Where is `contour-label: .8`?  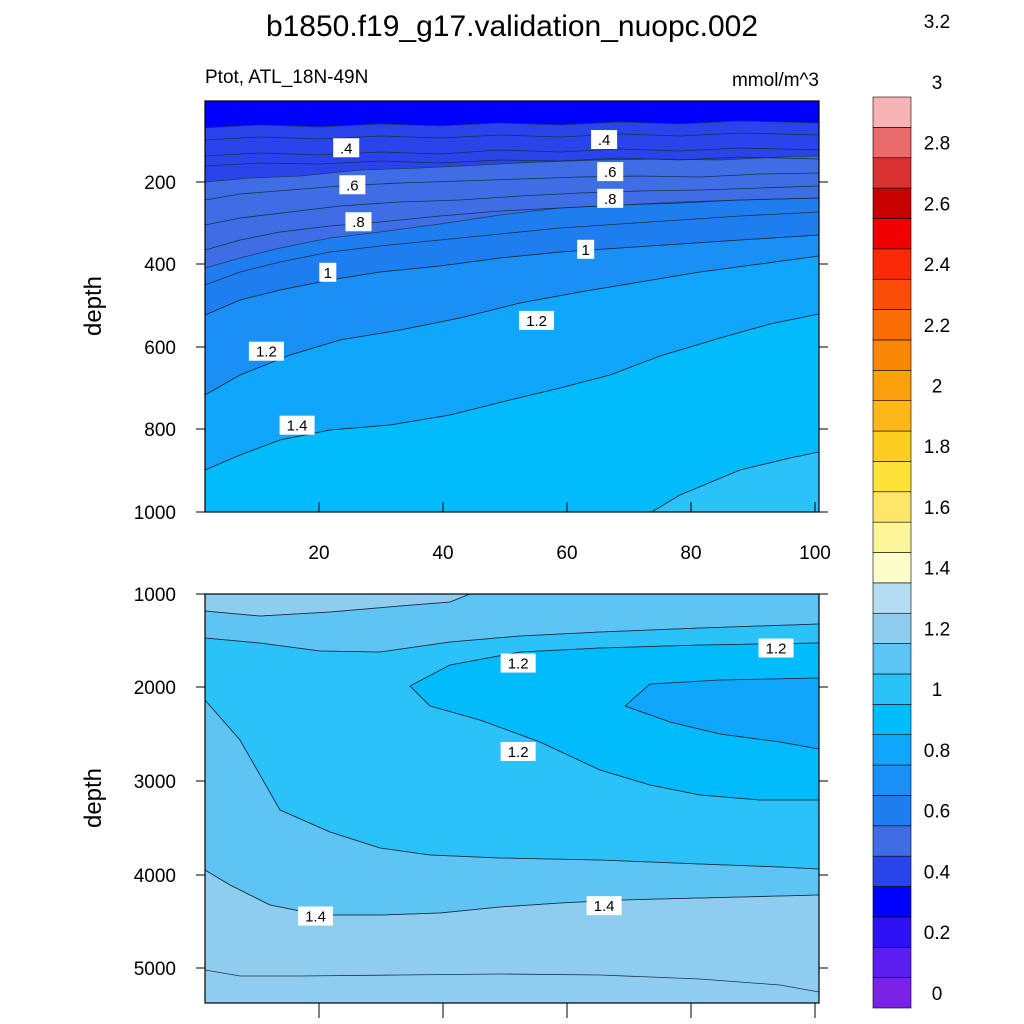 contour-label: .8 is located at coordinates (610, 198).